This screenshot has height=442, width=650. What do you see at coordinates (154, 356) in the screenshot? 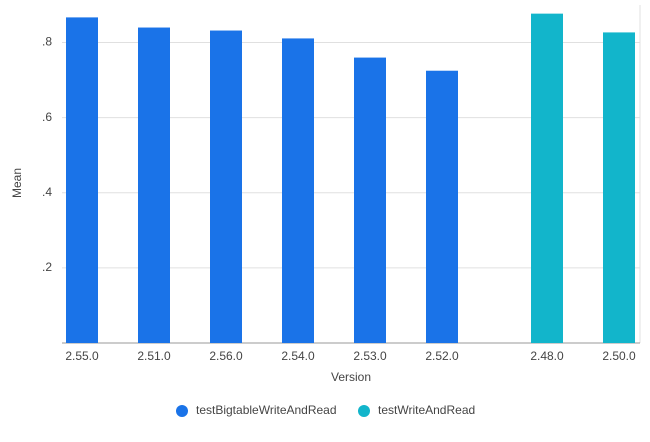
I see `x-tick-label: 2.51.0` at bounding box center [154, 356].